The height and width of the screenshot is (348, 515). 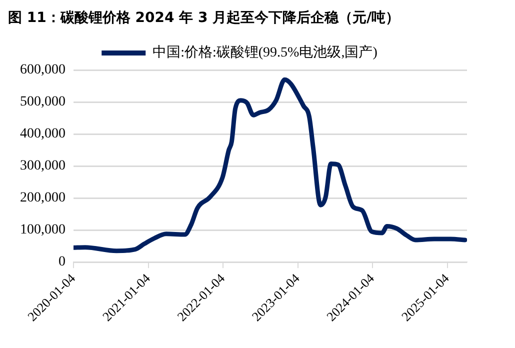 I want to click on legend-label: 中国:价格:碳酸锂(99.5%电池级,国产), so click(x=265, y=52).